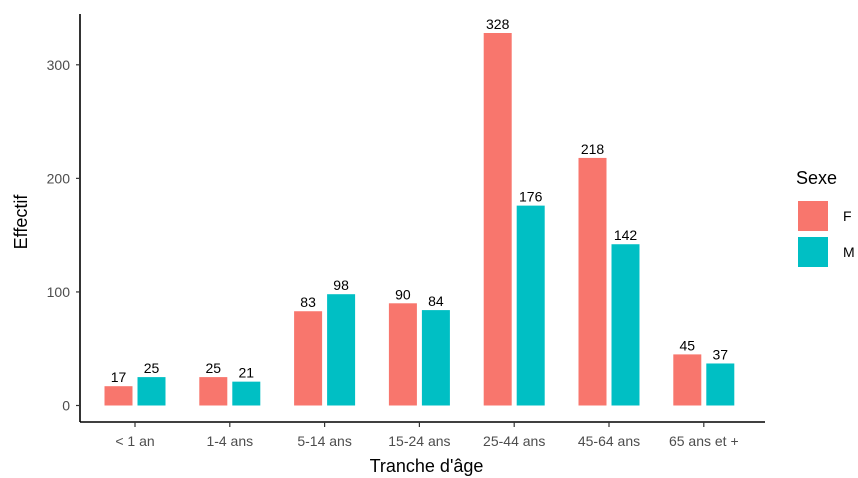 This screenshot has width=858, height=478. I want to click on data-label-f: 90, so click(403, 294).